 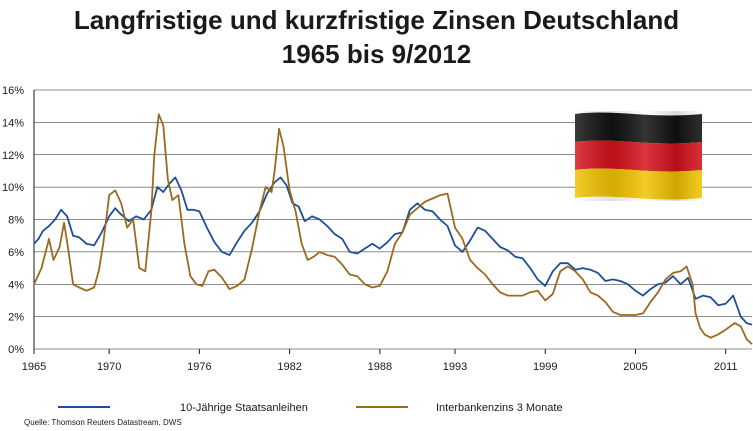 I want to click on y-tick-label: 8%, so click(x=16, y=221).